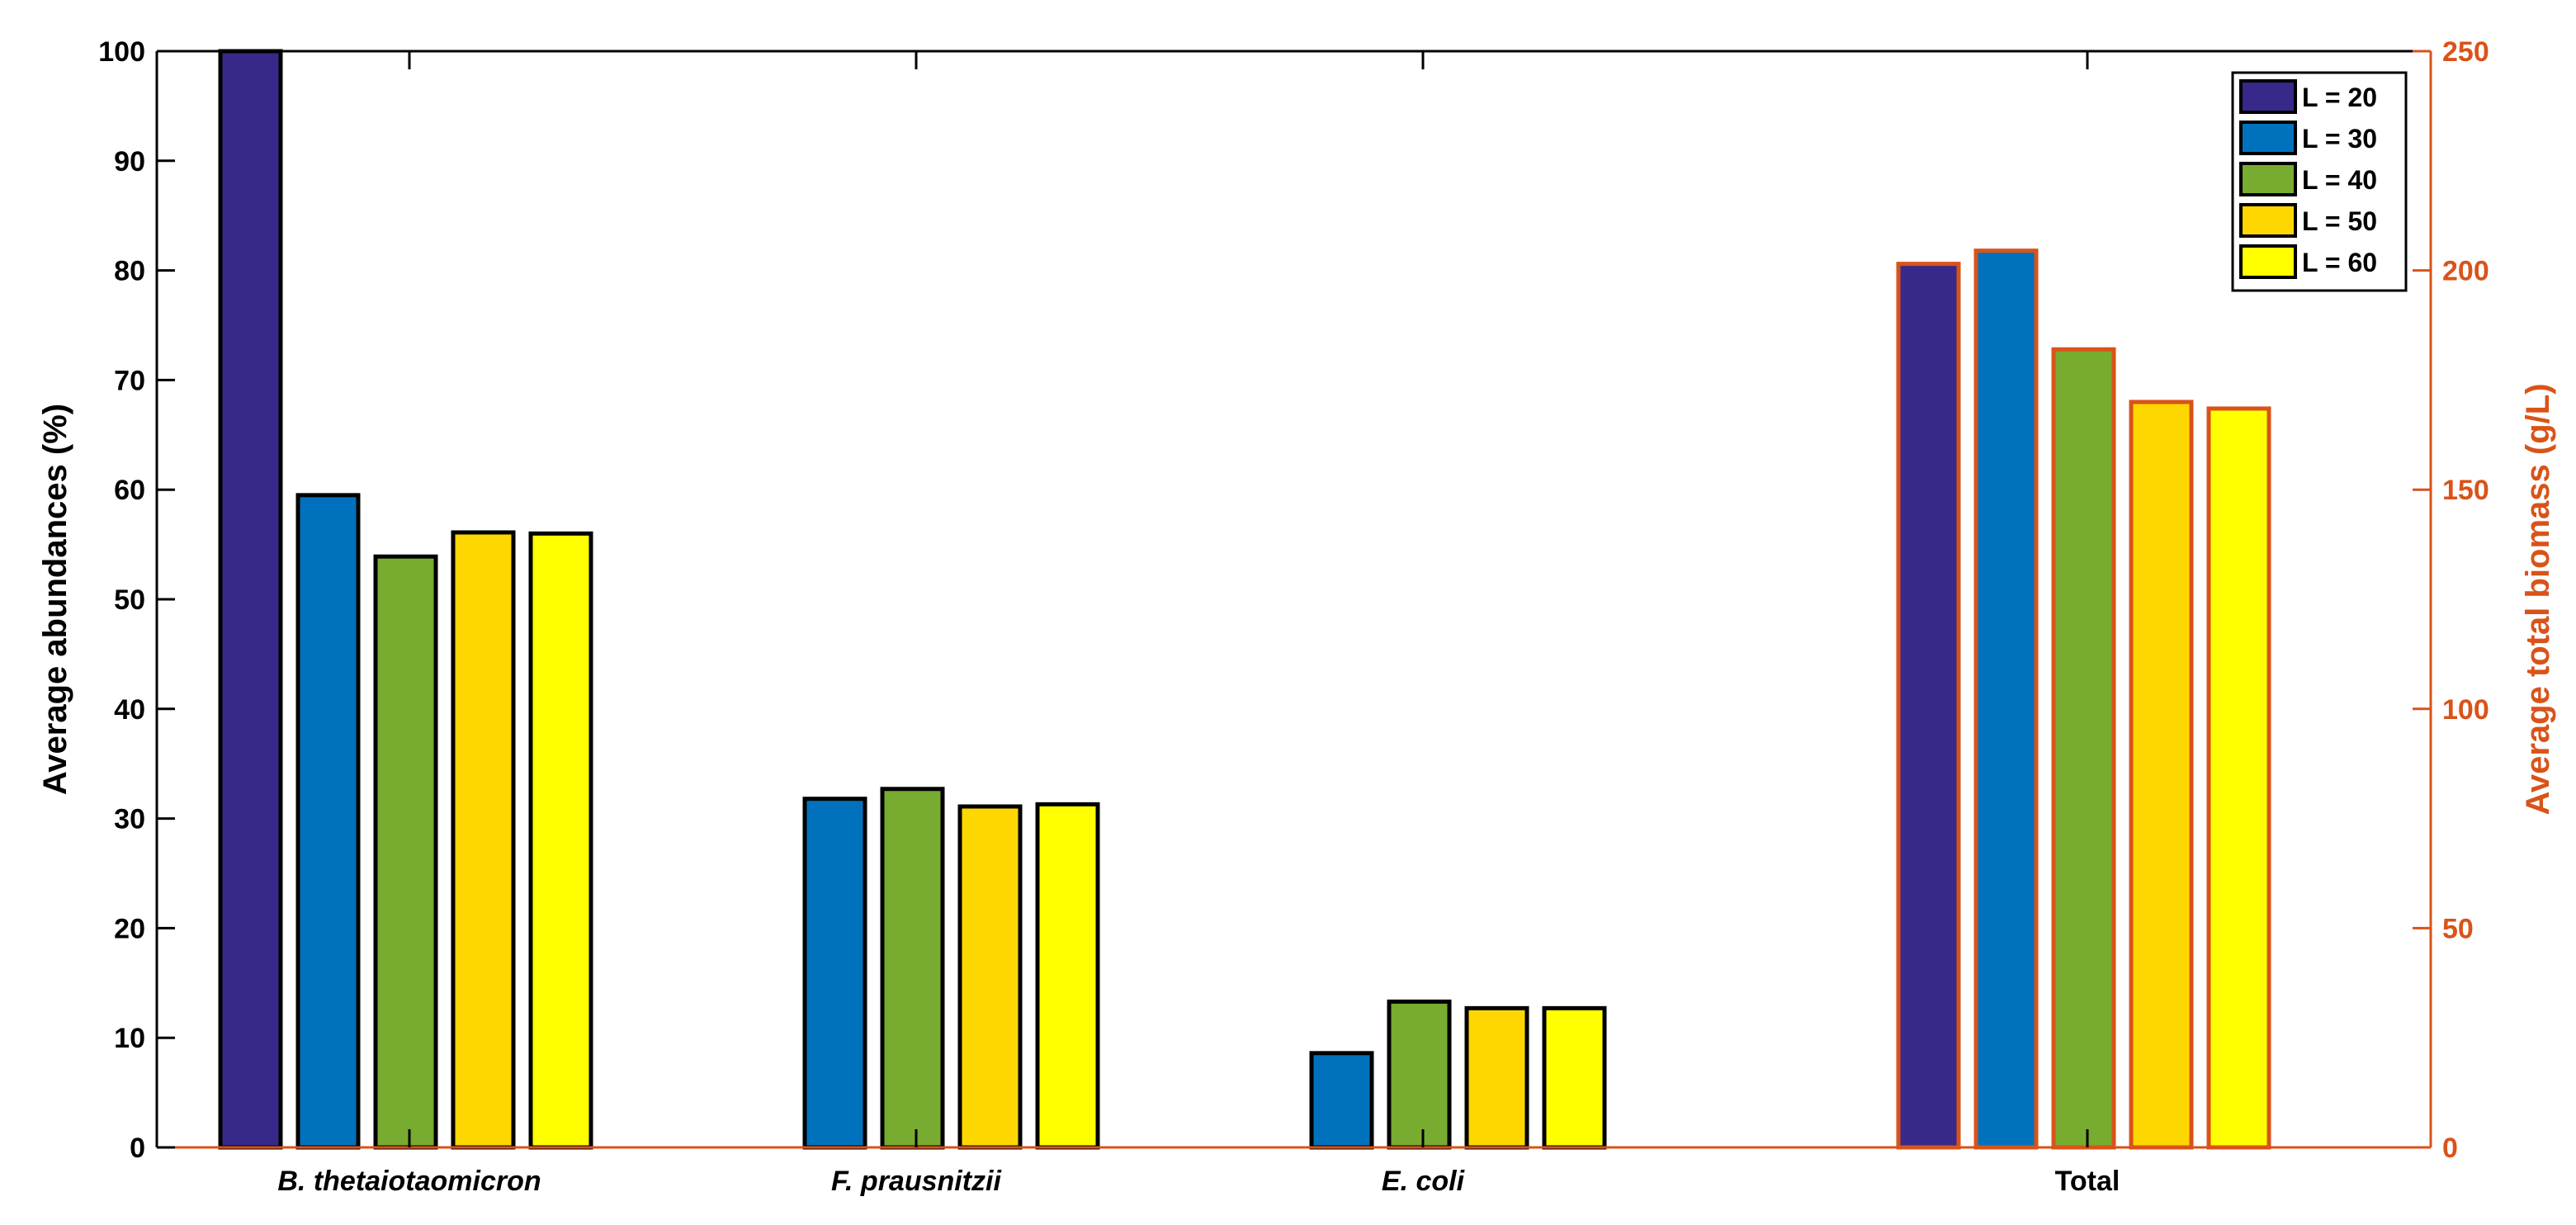 Image resolution: width=2576 pixels, height=1225 pixels. I want to click on right-tick-label: 150, so click(2465, 490).